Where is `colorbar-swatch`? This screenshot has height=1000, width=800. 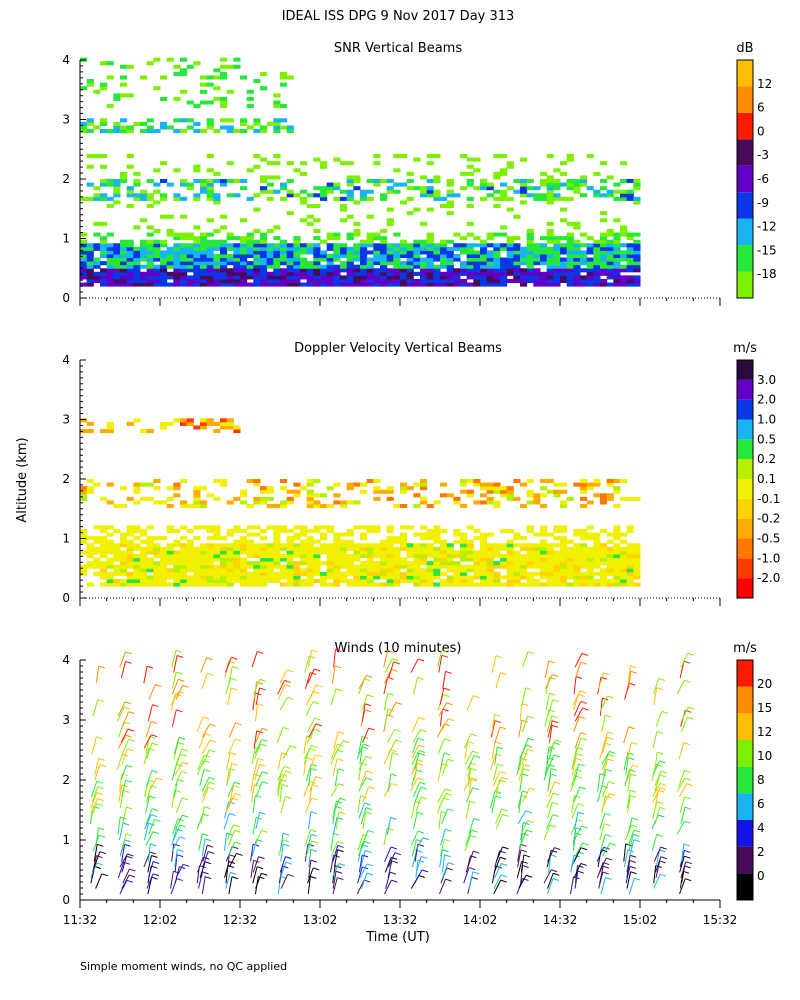
colorbar-swatch is located at coordinates (745, 429).